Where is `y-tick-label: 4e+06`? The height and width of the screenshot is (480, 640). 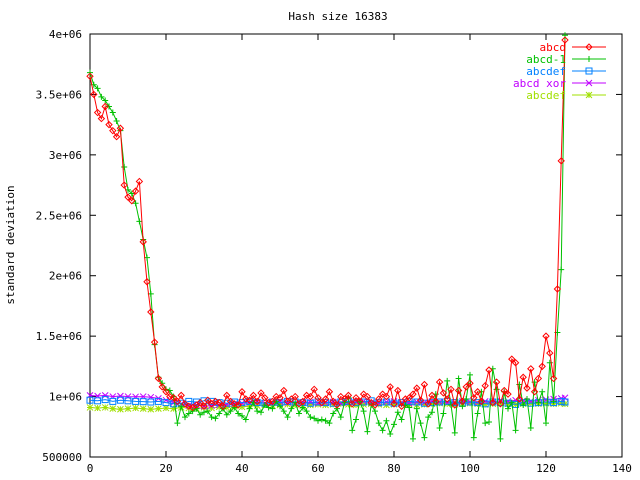
y-tick-label: 4e+06 is located at coordinates (65, 34).